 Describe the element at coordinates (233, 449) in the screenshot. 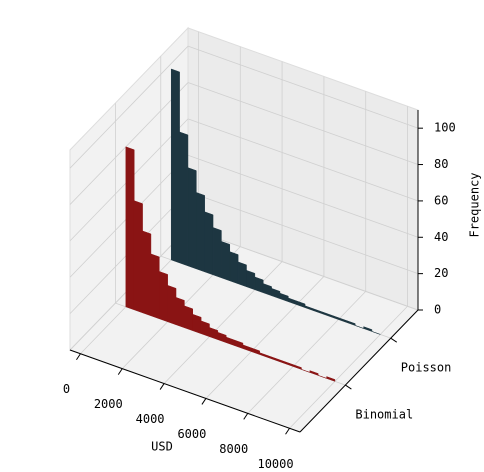

I see `x-tick-label: 8000` at that location.